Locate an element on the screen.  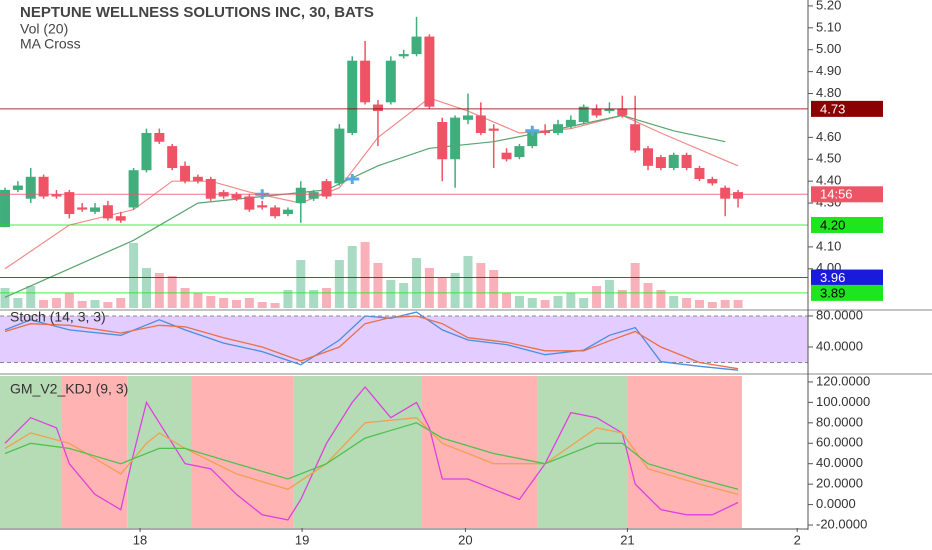
y-tick-label: 20.0000 is located at coordinates (839, 483).